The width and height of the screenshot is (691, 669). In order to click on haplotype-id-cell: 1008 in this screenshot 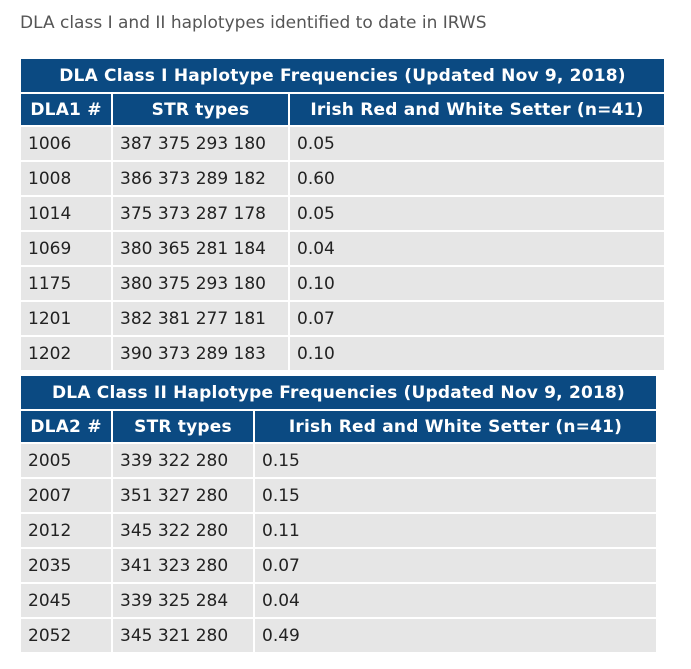, I will do `click(66, 178)`.